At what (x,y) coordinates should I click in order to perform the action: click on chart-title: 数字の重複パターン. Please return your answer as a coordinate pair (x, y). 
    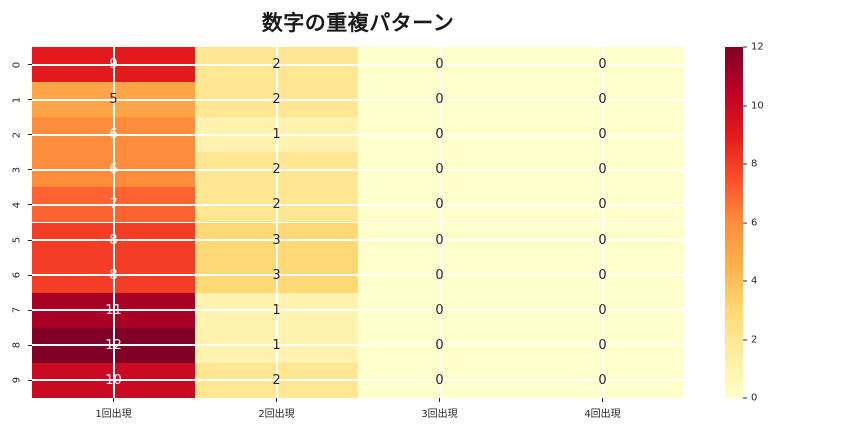
    Looking at the image, I should click on (358, 23).